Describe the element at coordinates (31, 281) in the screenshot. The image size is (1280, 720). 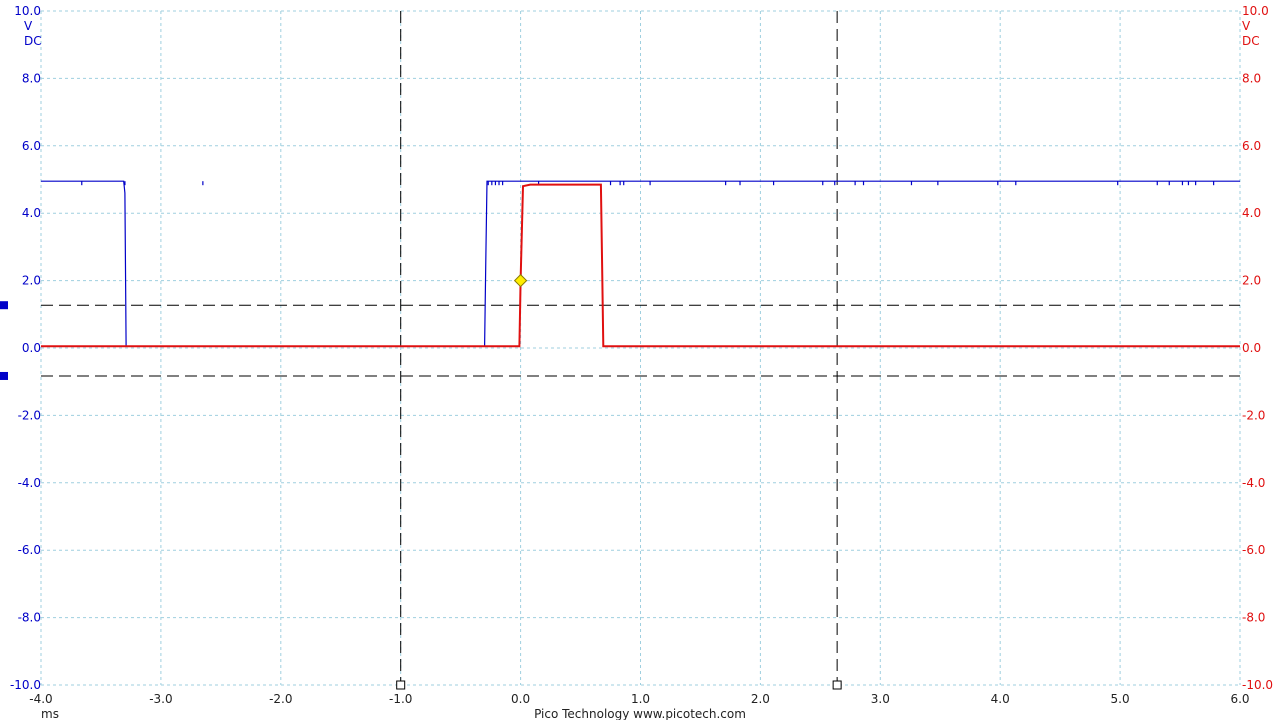
I see `left-tick-label: 2.0` at that location.